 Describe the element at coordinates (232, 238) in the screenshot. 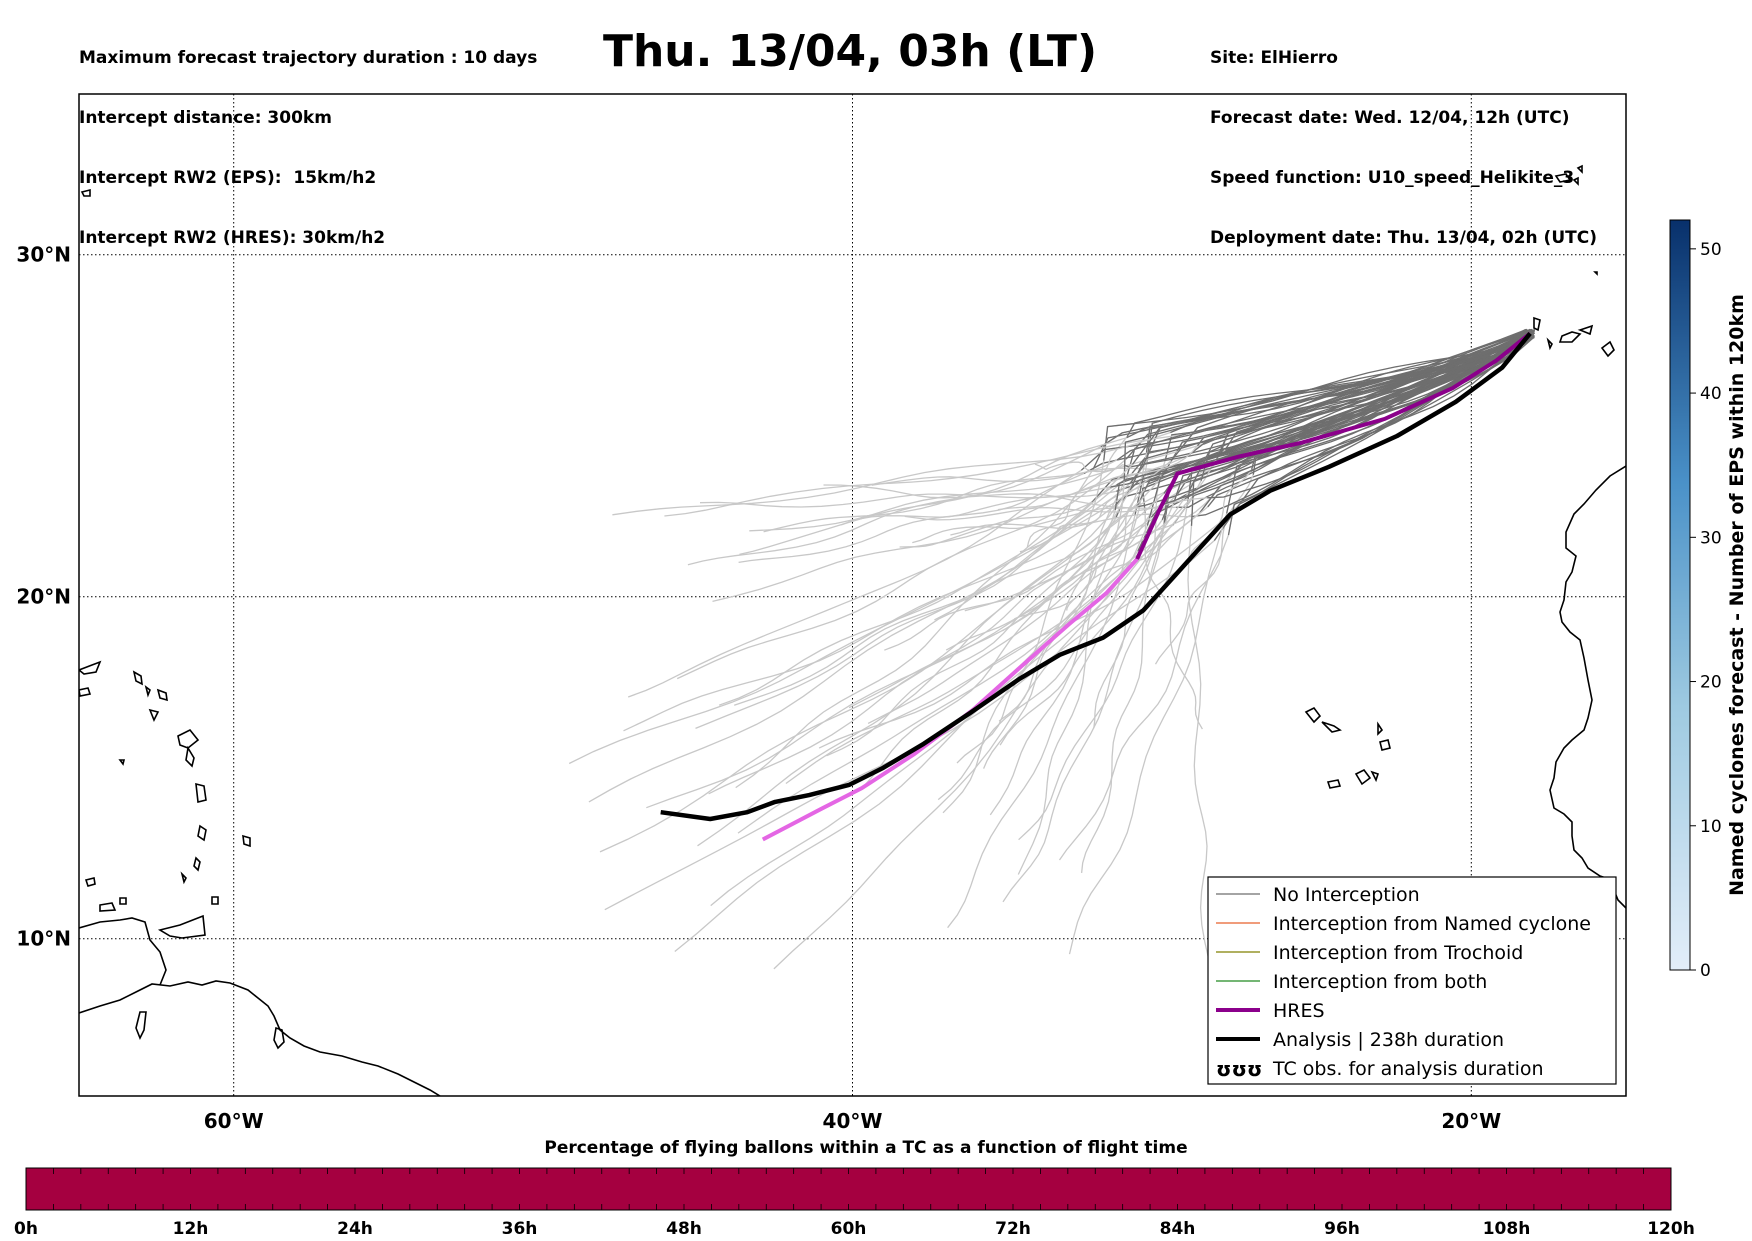

I see `param-intercept-hres: Intercept RW2 (HRES): 30km/h2` at that location.